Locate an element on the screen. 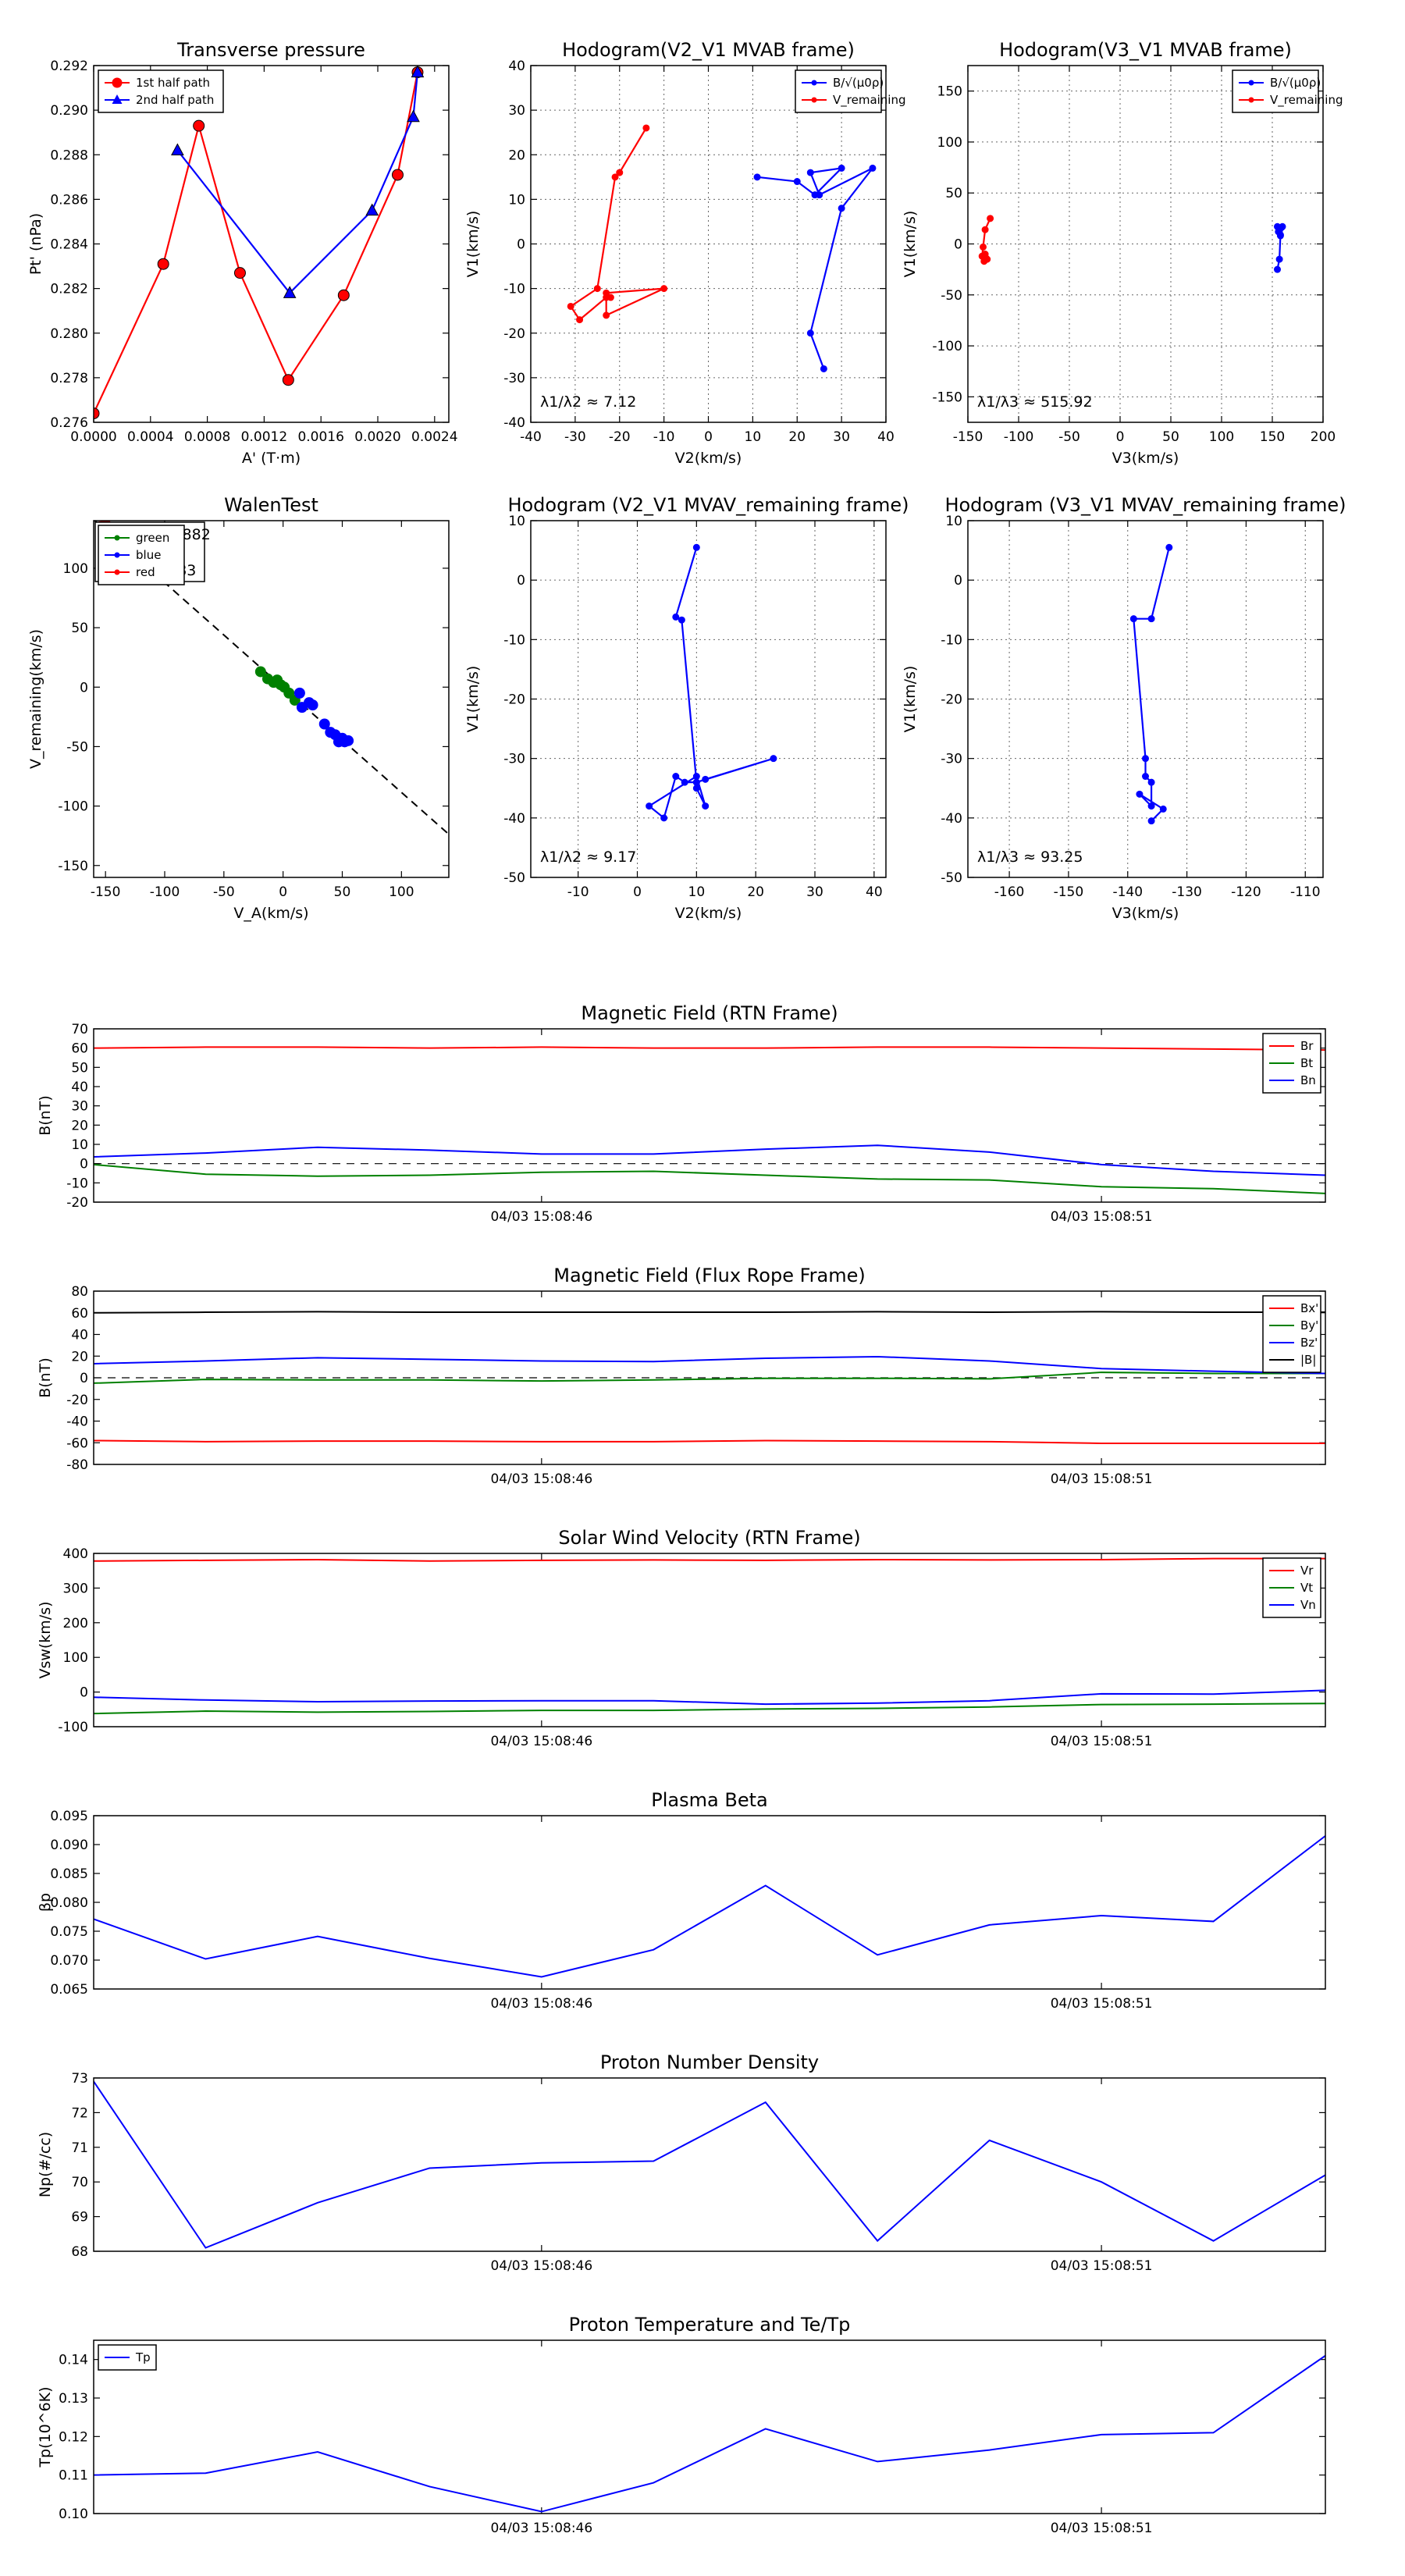 This screenshot has height=2576, width=1405. y-tick-label: 0.10 is located at coordinates (73, 2514).